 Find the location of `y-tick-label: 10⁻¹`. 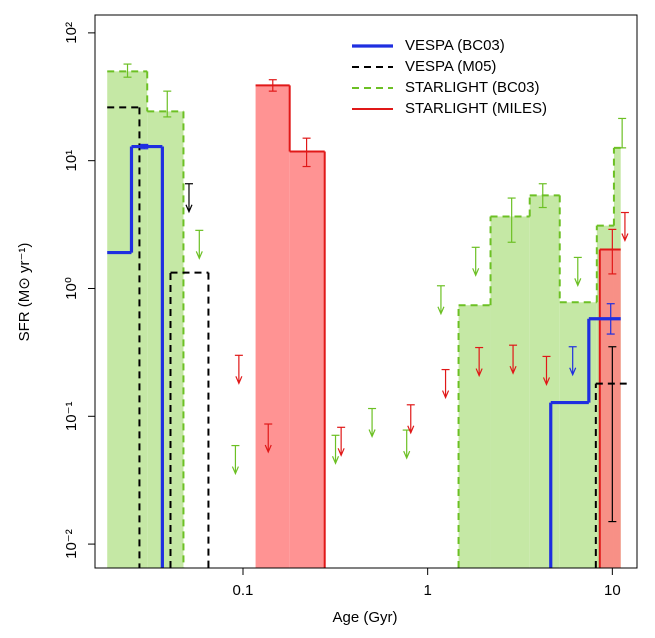

y-tick-label: 10⁻¹ is located at coordinates (71, 416).